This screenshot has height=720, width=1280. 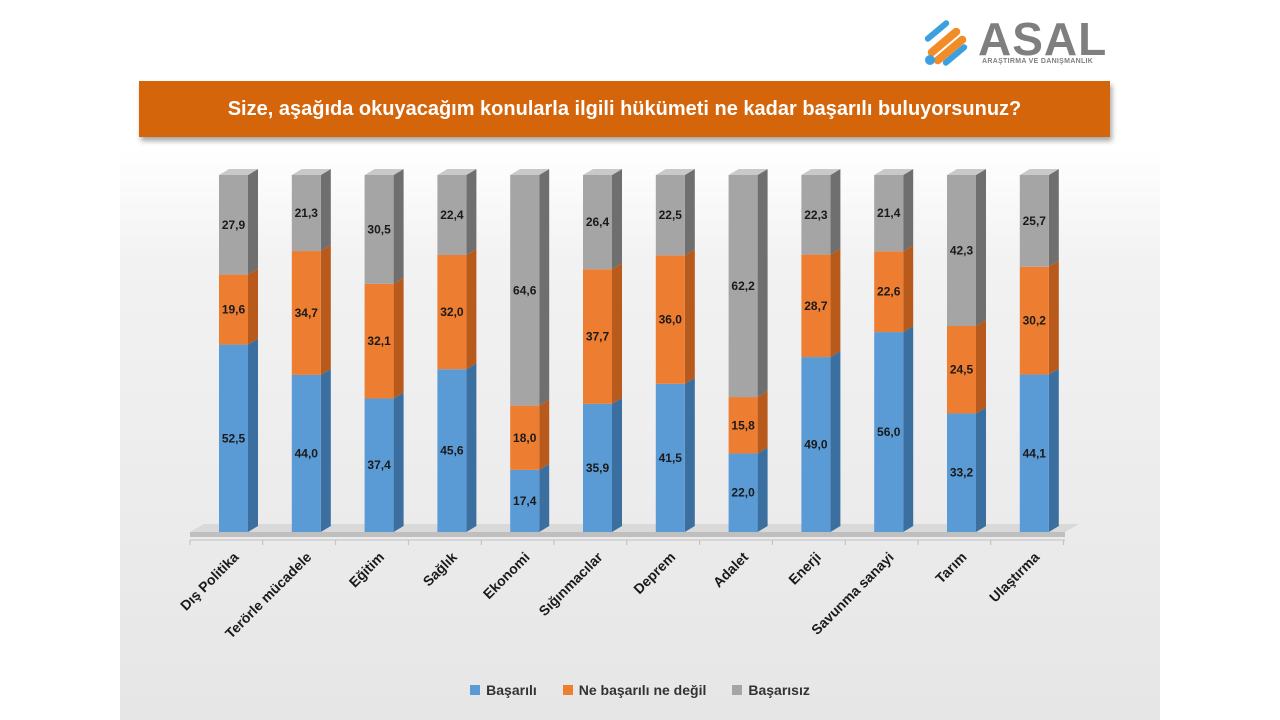 What do you see at coordinates (642, 690) in the screenshot?
I see `legend-label: Ne başarılı ne değil` at bounding box center [642, 690].